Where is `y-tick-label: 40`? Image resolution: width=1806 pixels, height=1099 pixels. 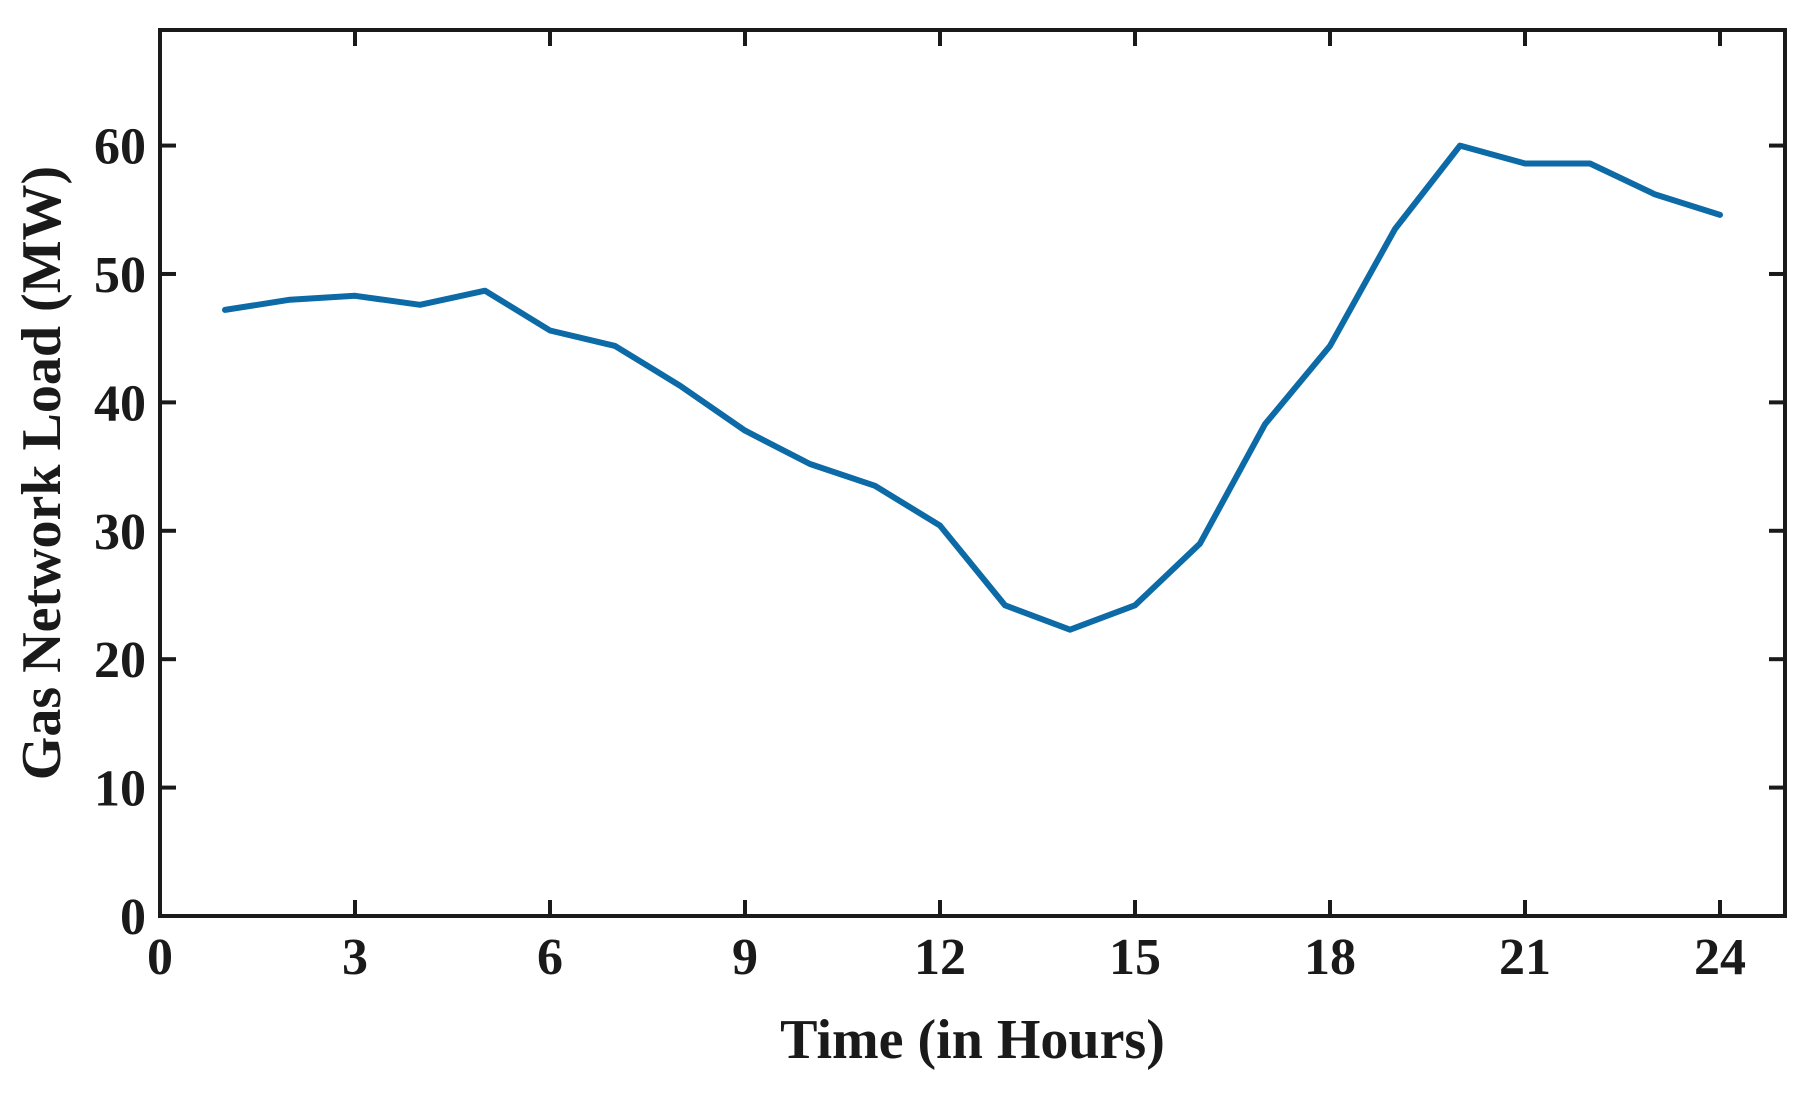
y-tick-label: 40 is located at coordinates (120, 403).